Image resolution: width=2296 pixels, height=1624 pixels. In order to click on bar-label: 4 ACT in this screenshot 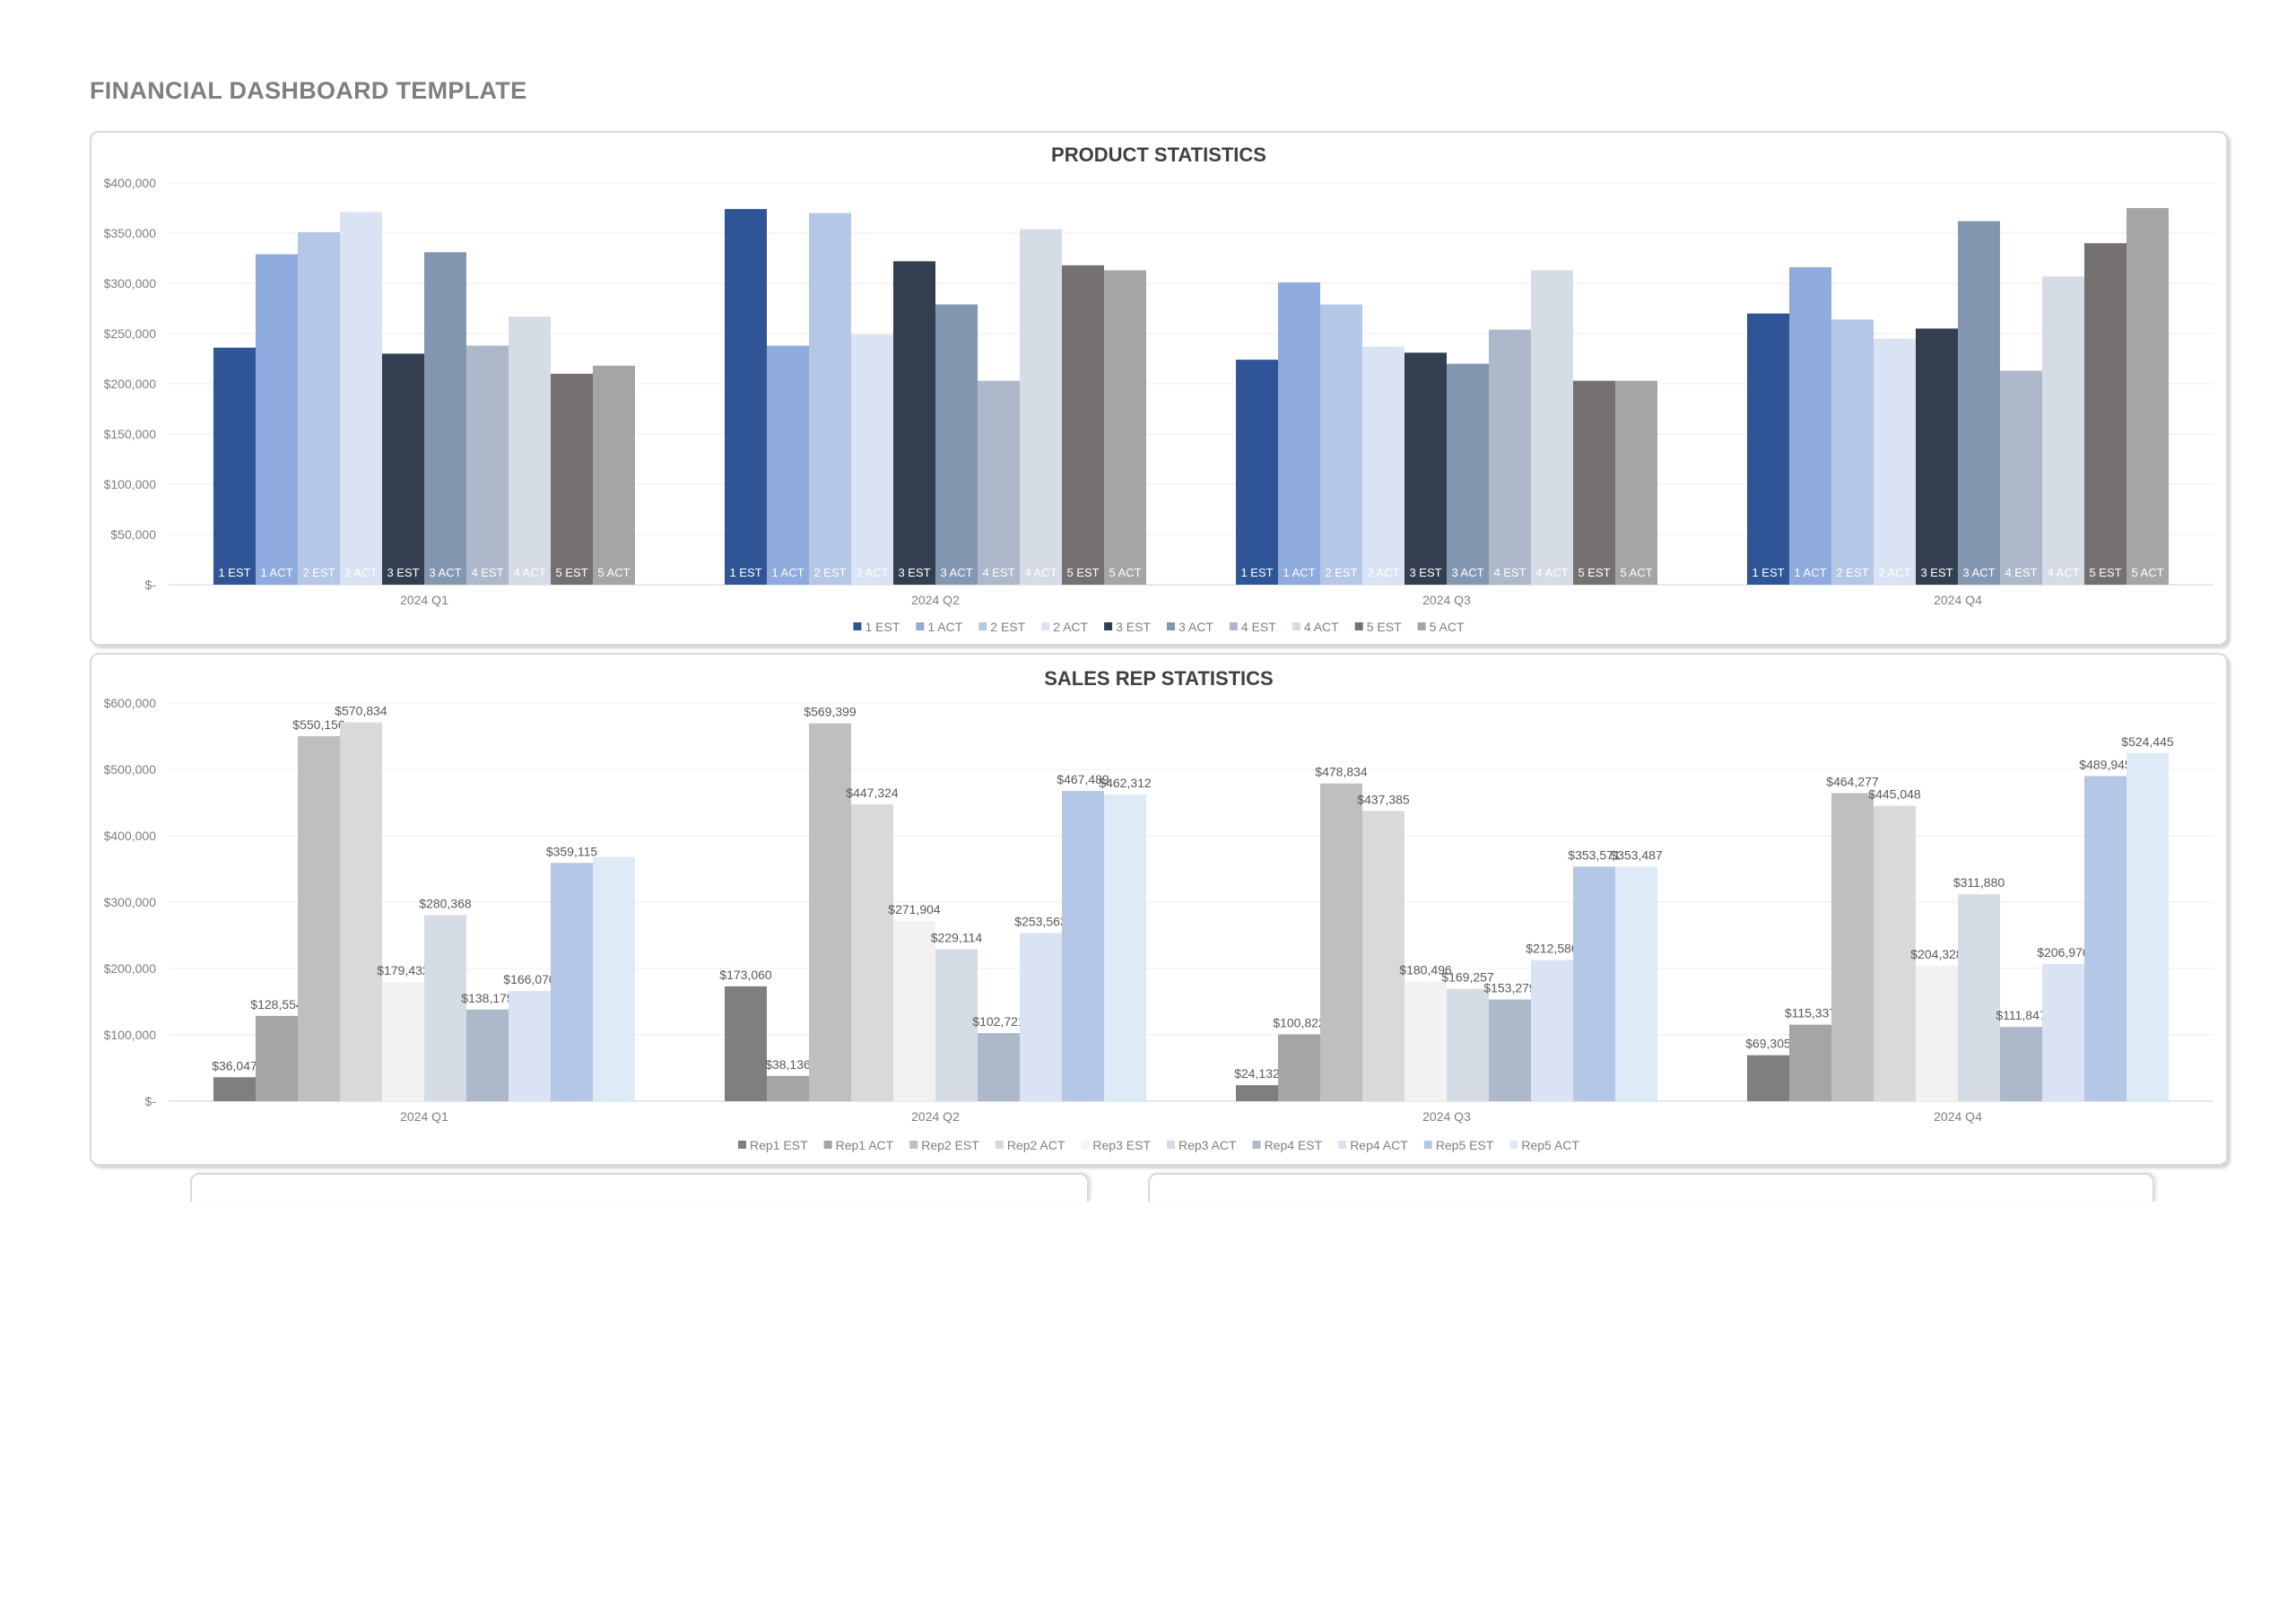, I will do `click(1551, 572)`.